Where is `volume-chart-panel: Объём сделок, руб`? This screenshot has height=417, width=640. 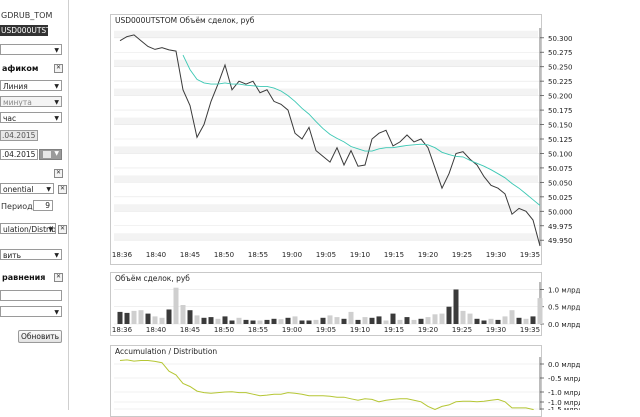
volume-chart-panel: Объём сделок, руб is located at coordinates (326, 304).